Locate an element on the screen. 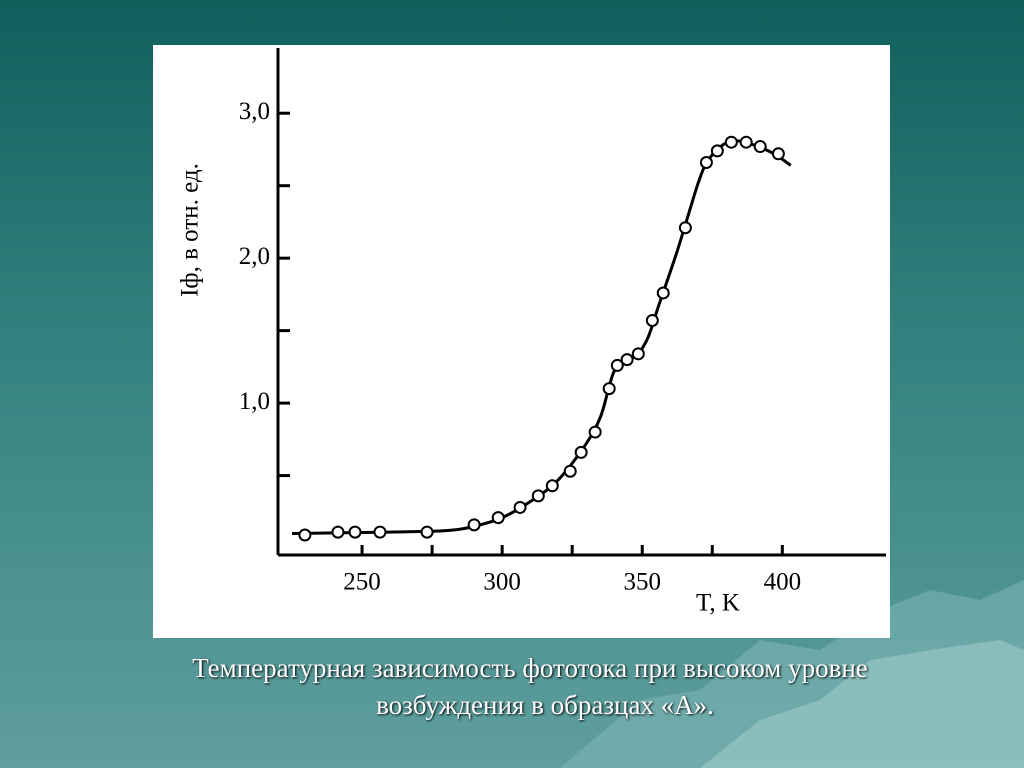 The image size is (1024, 768). x-tick-label: 300 is located at coordinates (502, 582).